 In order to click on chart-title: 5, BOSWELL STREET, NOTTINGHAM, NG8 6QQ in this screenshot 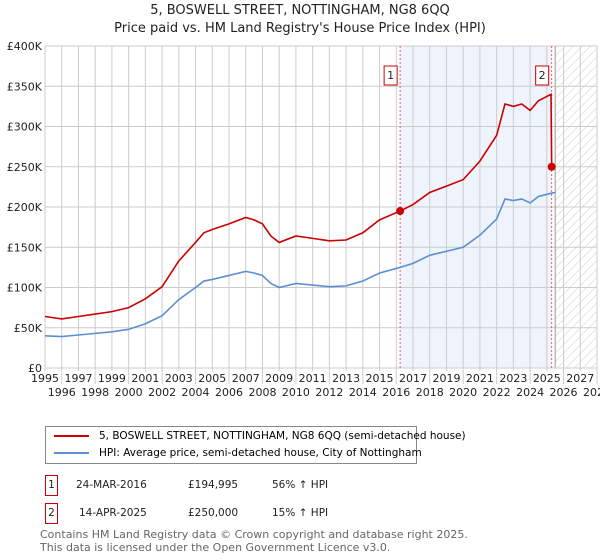, I will do `click(300, 10)`.